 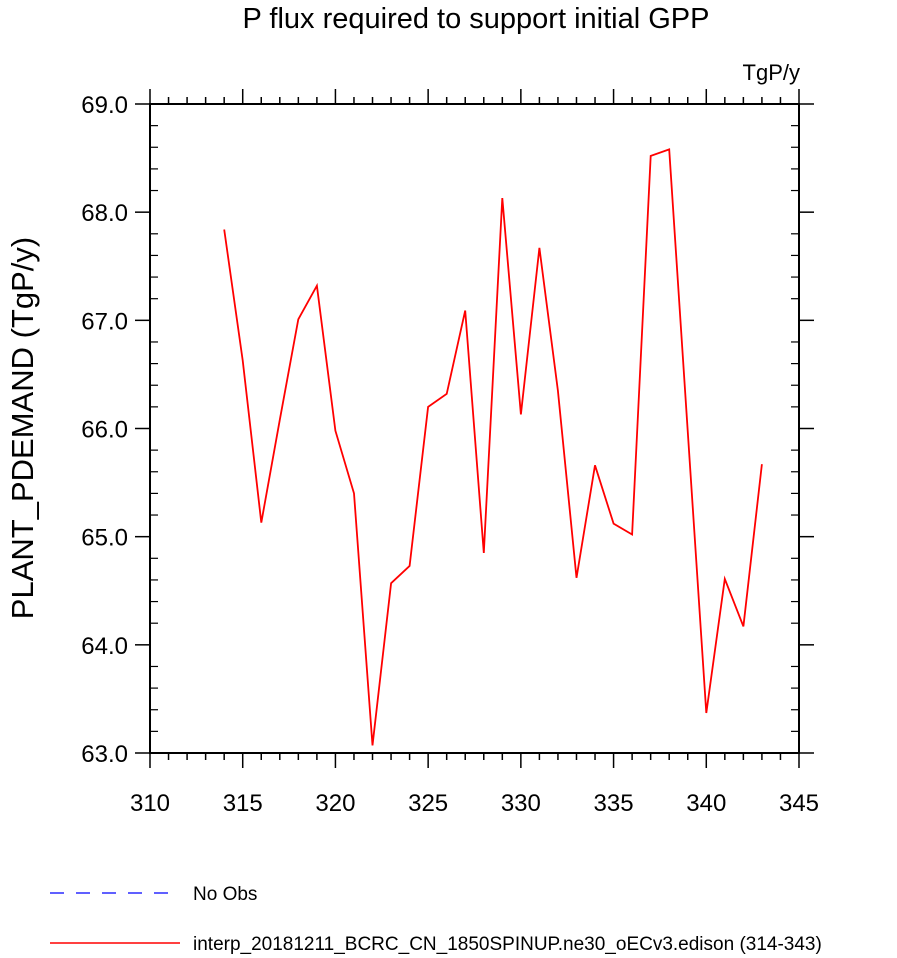 I want to click on legend-label-no-obs: No Obs, so click(x=225, y=894).